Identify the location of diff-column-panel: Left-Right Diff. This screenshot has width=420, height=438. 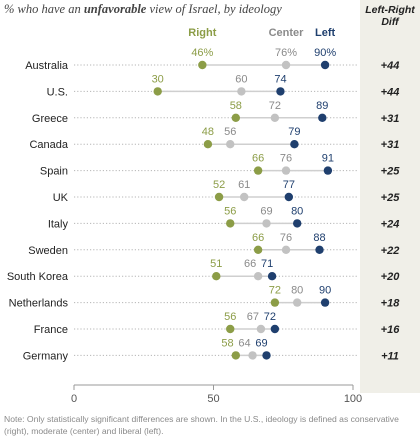
(390, 196).